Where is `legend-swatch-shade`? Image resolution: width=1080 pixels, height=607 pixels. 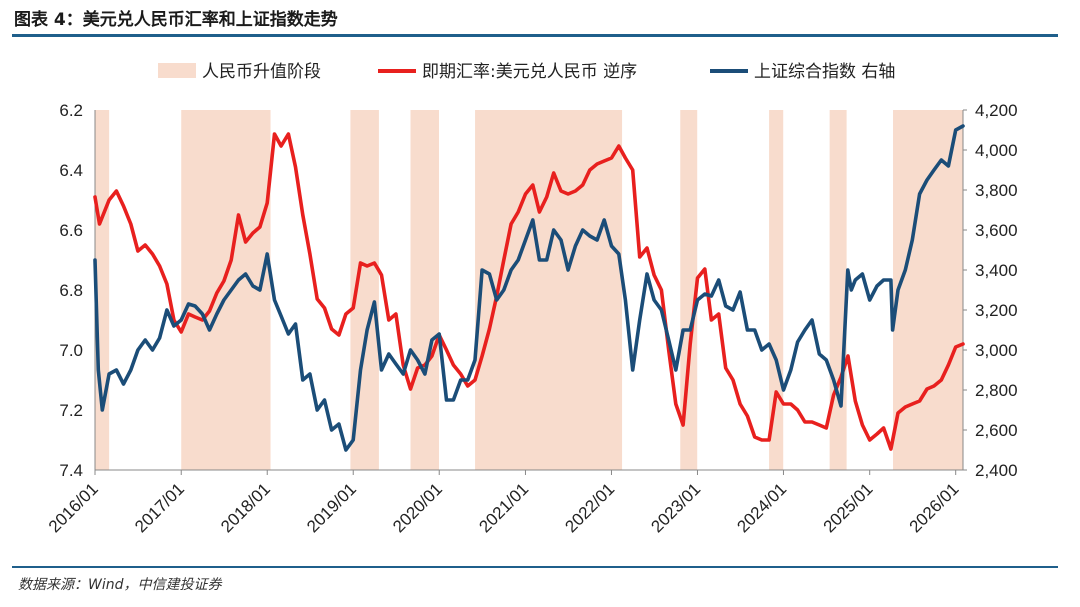
legend-swatch-shade is located at coordinates (177, 70).